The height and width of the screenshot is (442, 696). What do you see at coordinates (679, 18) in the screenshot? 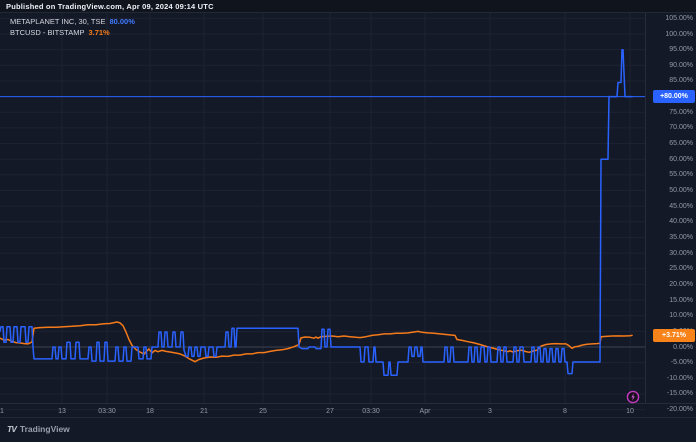
I see `y-axis-label: 105.00%` at bounding box center [679, 18].